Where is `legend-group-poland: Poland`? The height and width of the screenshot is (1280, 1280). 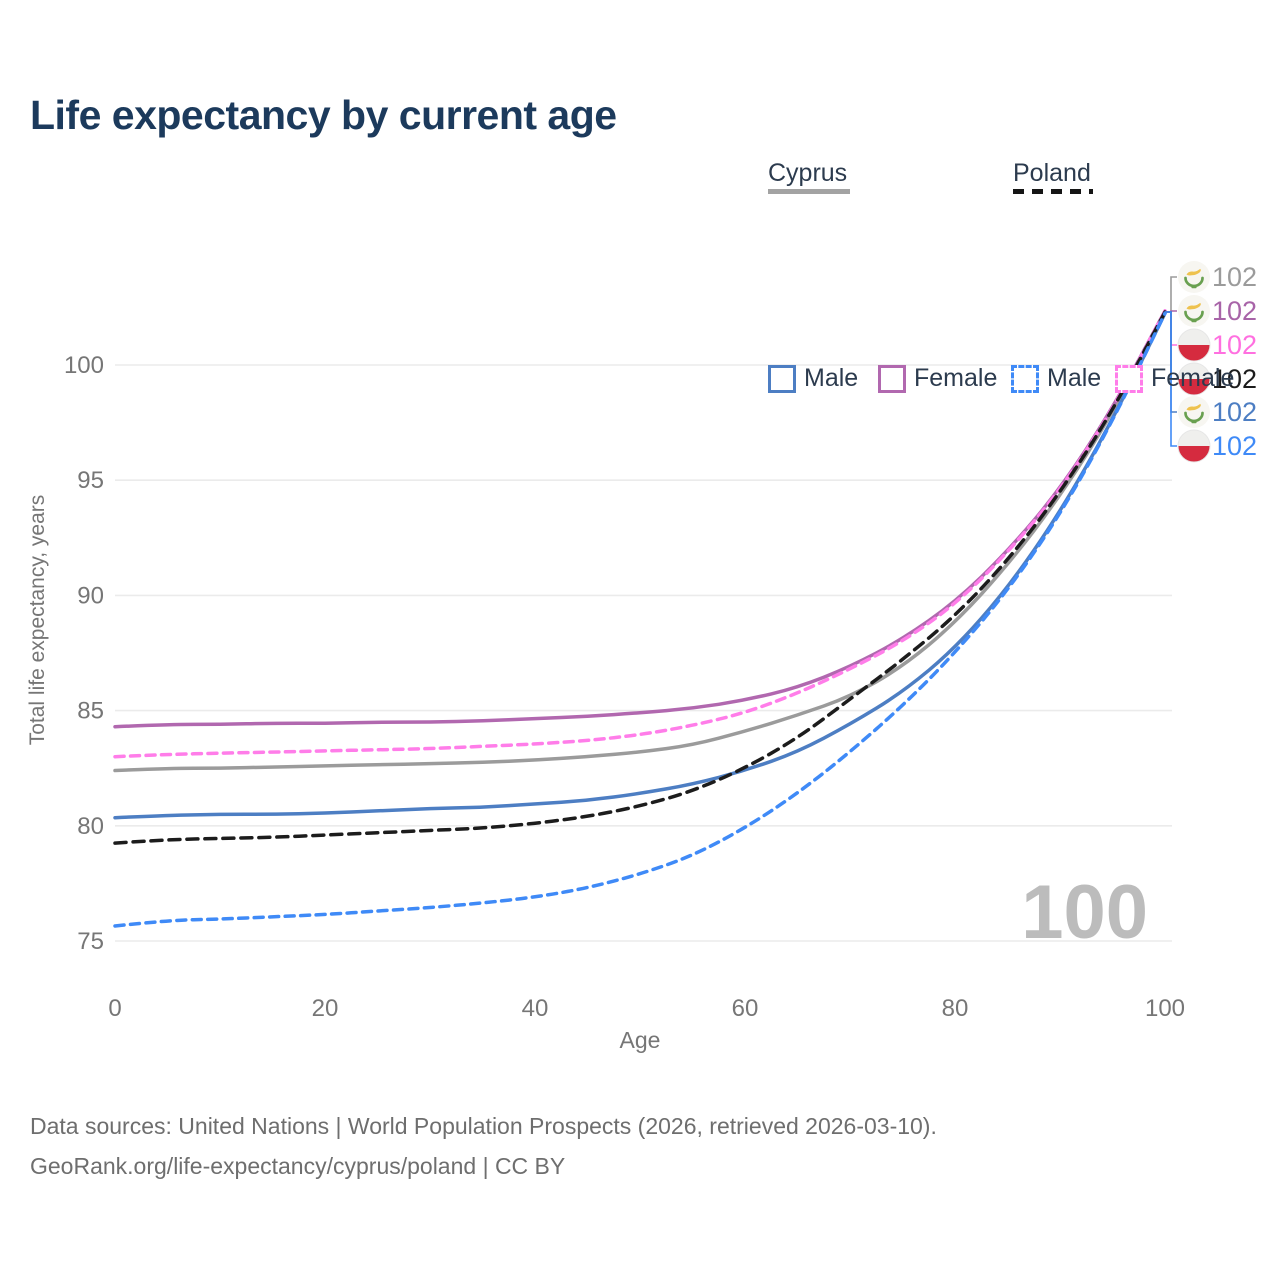
legend-group-poland: Poland is located at coordinates (1053, 177).